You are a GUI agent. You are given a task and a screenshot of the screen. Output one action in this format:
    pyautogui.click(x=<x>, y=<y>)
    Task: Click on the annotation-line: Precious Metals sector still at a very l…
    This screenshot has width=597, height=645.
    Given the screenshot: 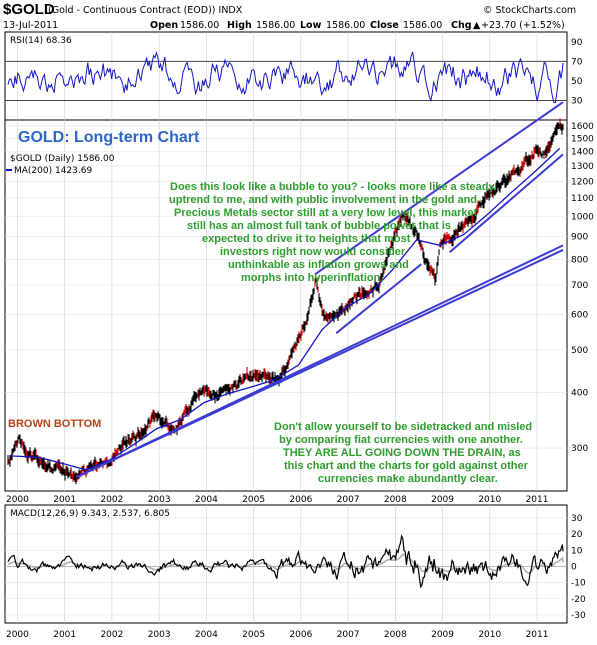 What is the action you would take?
    pyautogui.click(x=326, y=213)
    